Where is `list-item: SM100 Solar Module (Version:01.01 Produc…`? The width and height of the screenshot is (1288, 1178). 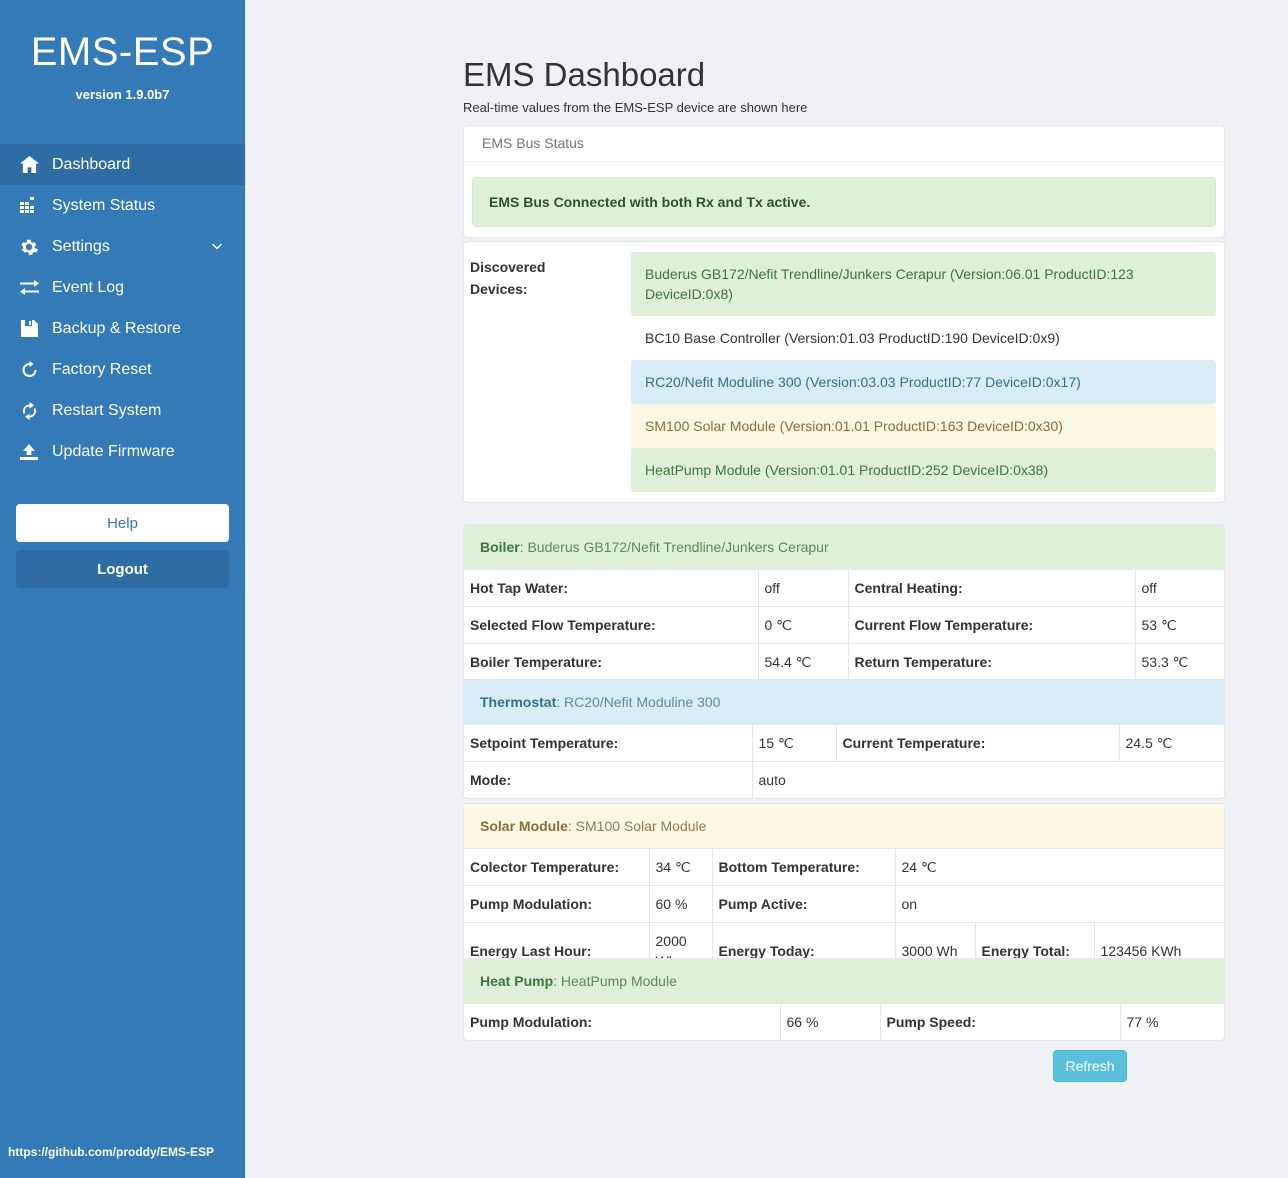 list-item: SM100 Solar Module (Version:01.01 Produc… is located at coordinates (923, 426).